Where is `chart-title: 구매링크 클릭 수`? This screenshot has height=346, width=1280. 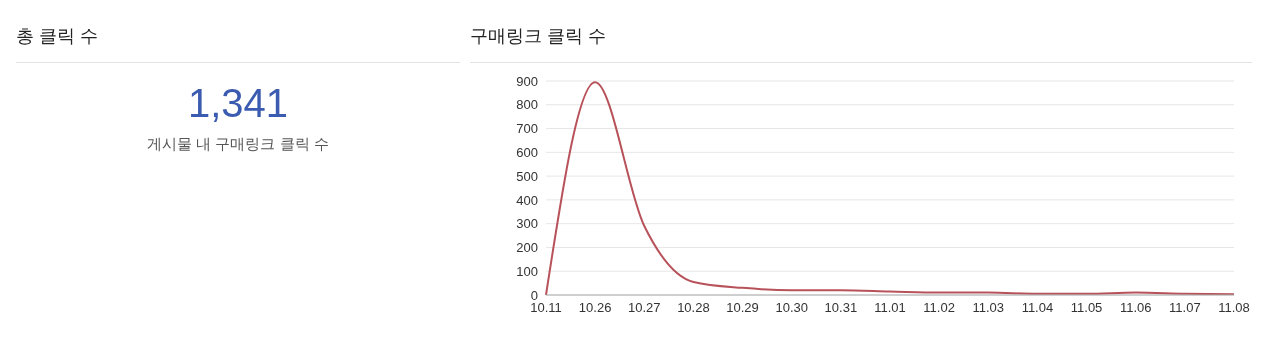 chart-title: 구매링크 클릭 수 is located at coordinates (861, 35).